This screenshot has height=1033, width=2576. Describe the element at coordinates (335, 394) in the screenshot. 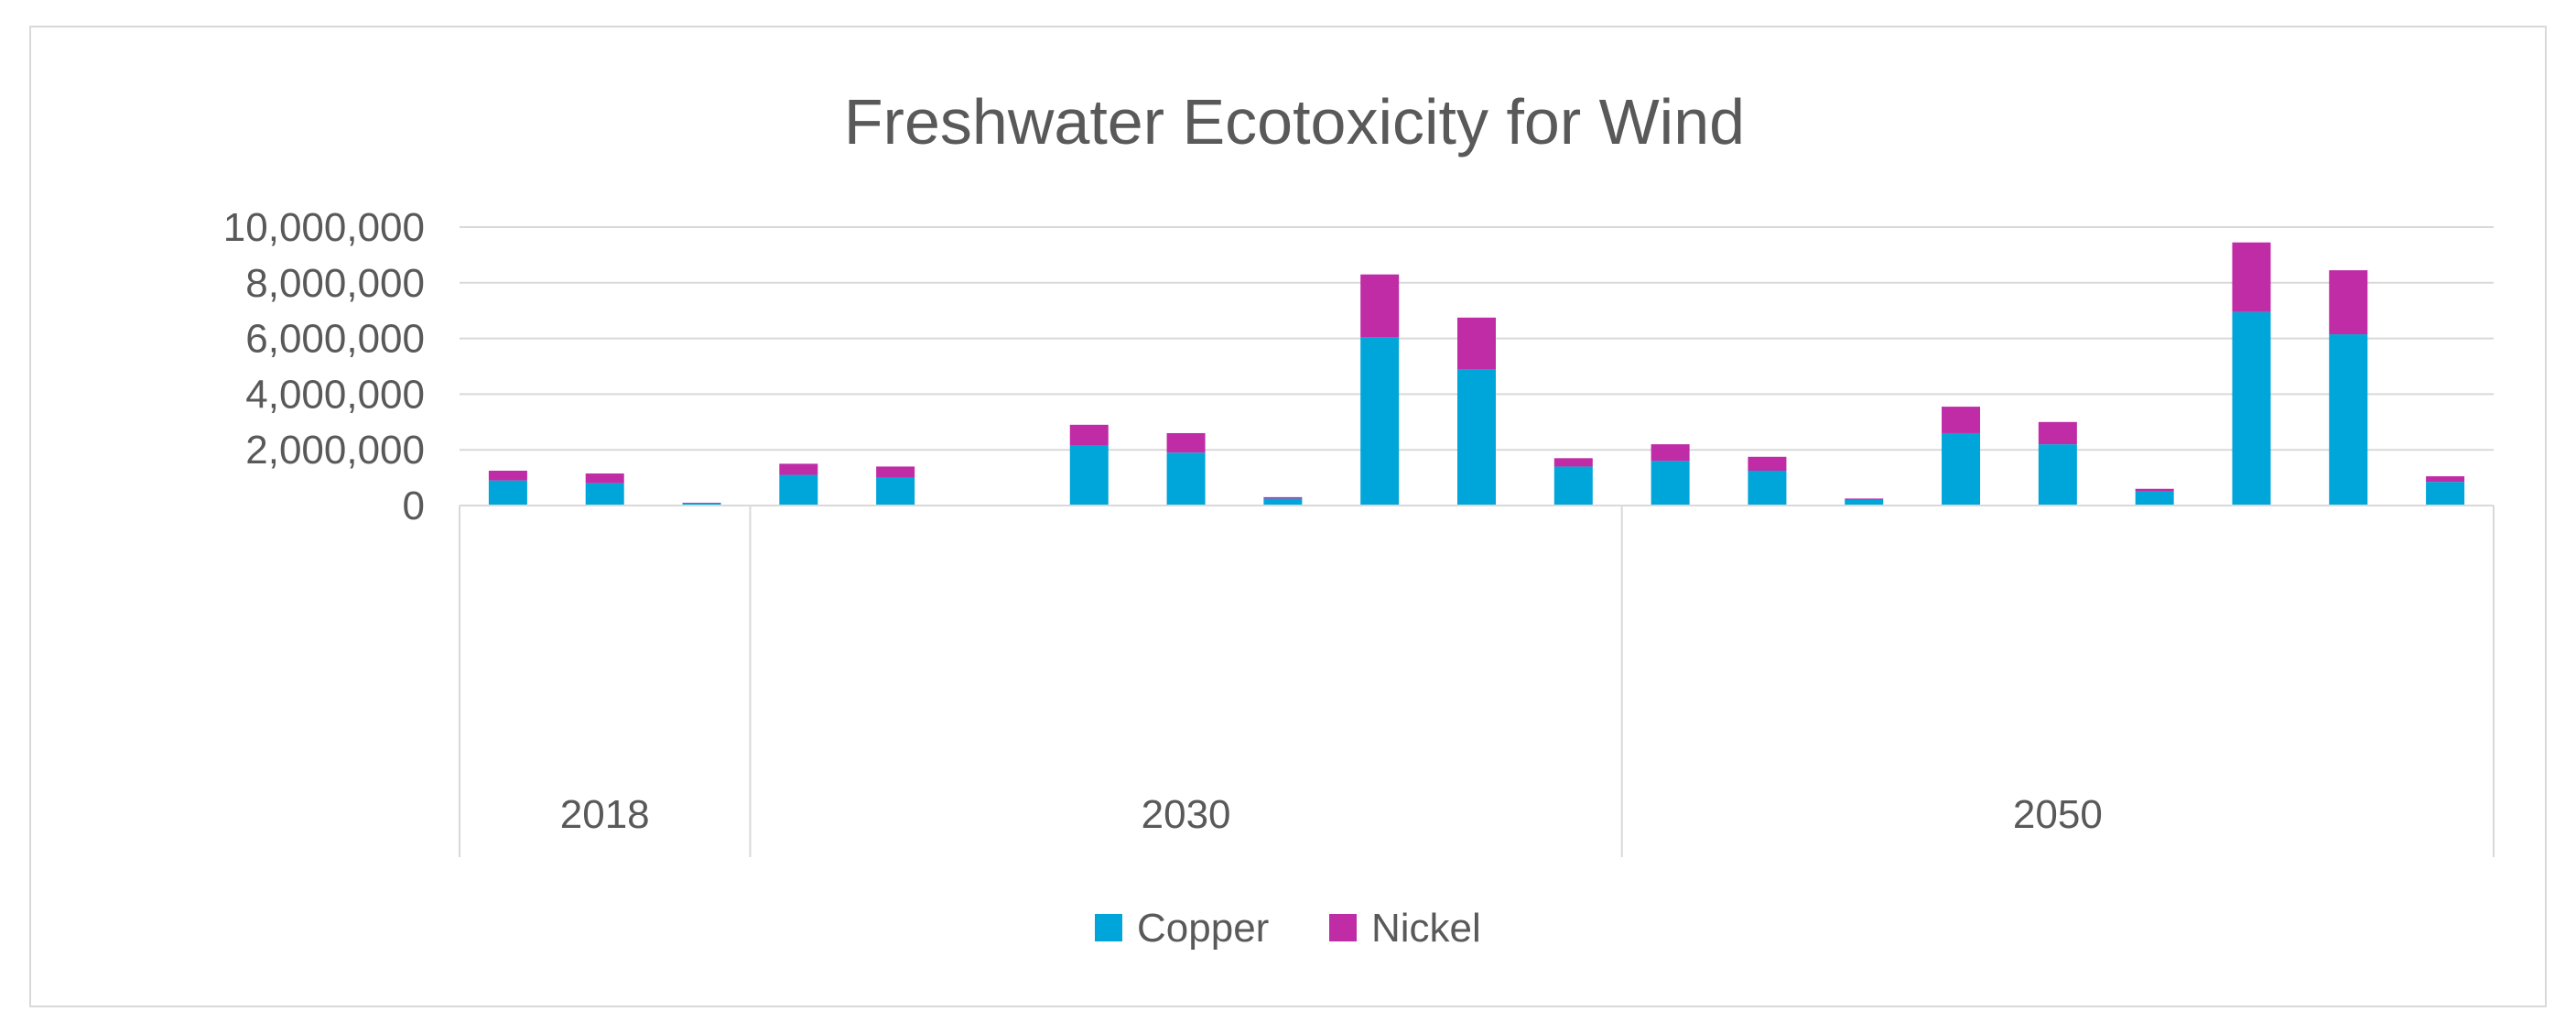

I see `y-tick-label: 4,000,000` at that location.